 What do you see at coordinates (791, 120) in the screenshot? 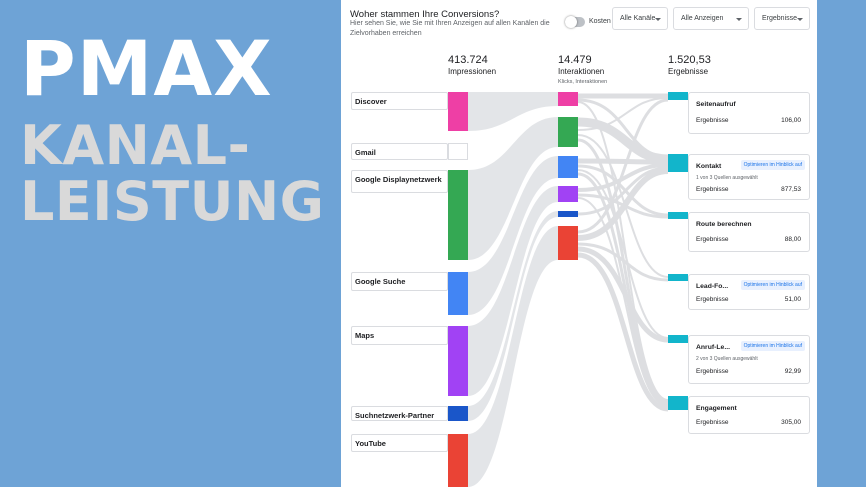
I see `goal-result-value: 106,00` at bounding box center [791, 120].